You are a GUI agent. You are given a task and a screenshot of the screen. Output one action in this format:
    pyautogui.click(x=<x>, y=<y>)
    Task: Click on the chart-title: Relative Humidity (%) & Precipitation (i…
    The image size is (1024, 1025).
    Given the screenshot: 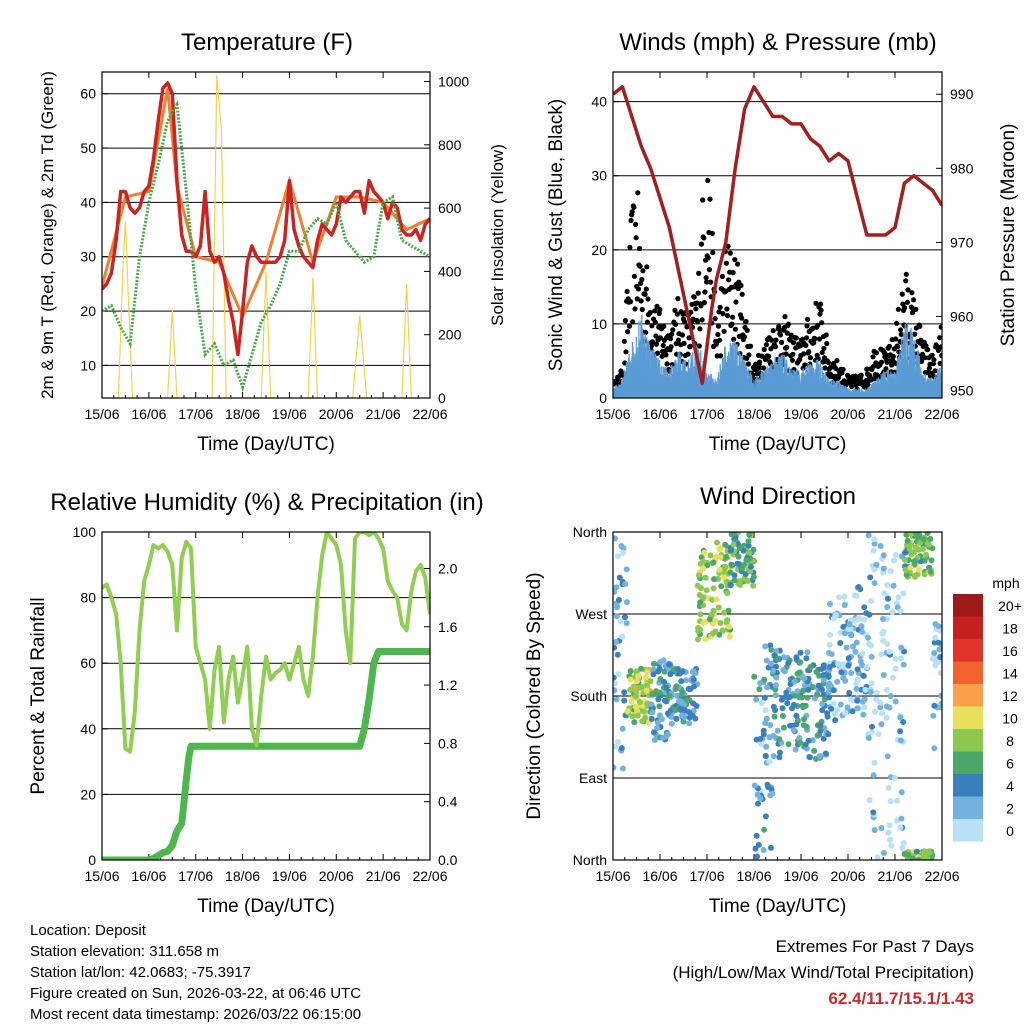 What is the action you would take?
    pyautogui.click(x=266, y=502)
    